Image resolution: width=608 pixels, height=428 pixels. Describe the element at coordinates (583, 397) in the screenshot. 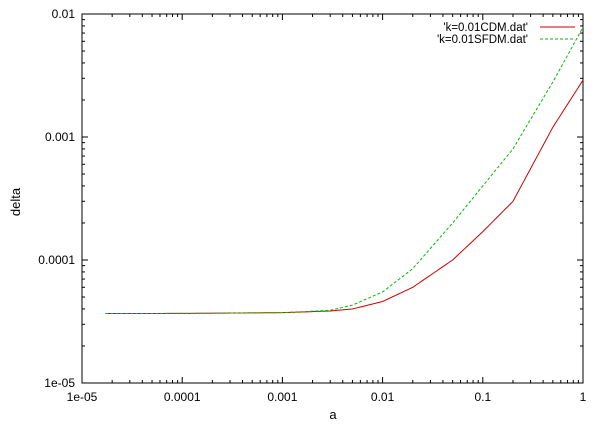

I see `x-tick-label: 1` at that location.